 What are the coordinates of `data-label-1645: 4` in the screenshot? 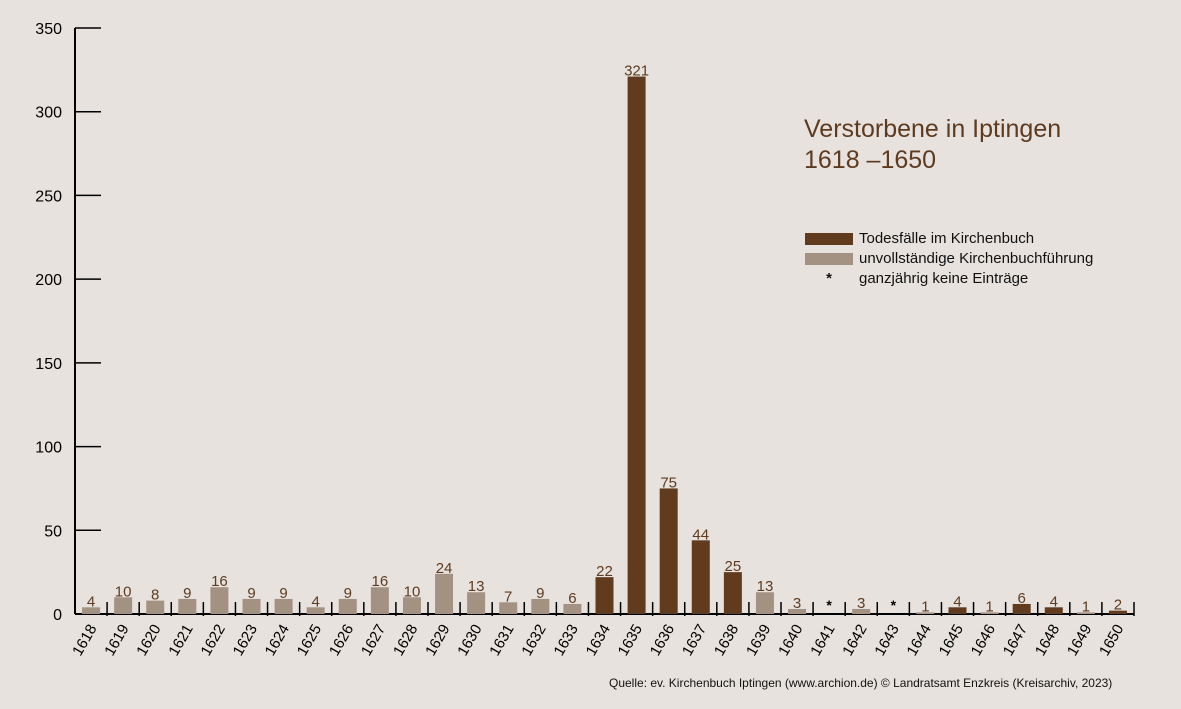 It's located at (957, 601).